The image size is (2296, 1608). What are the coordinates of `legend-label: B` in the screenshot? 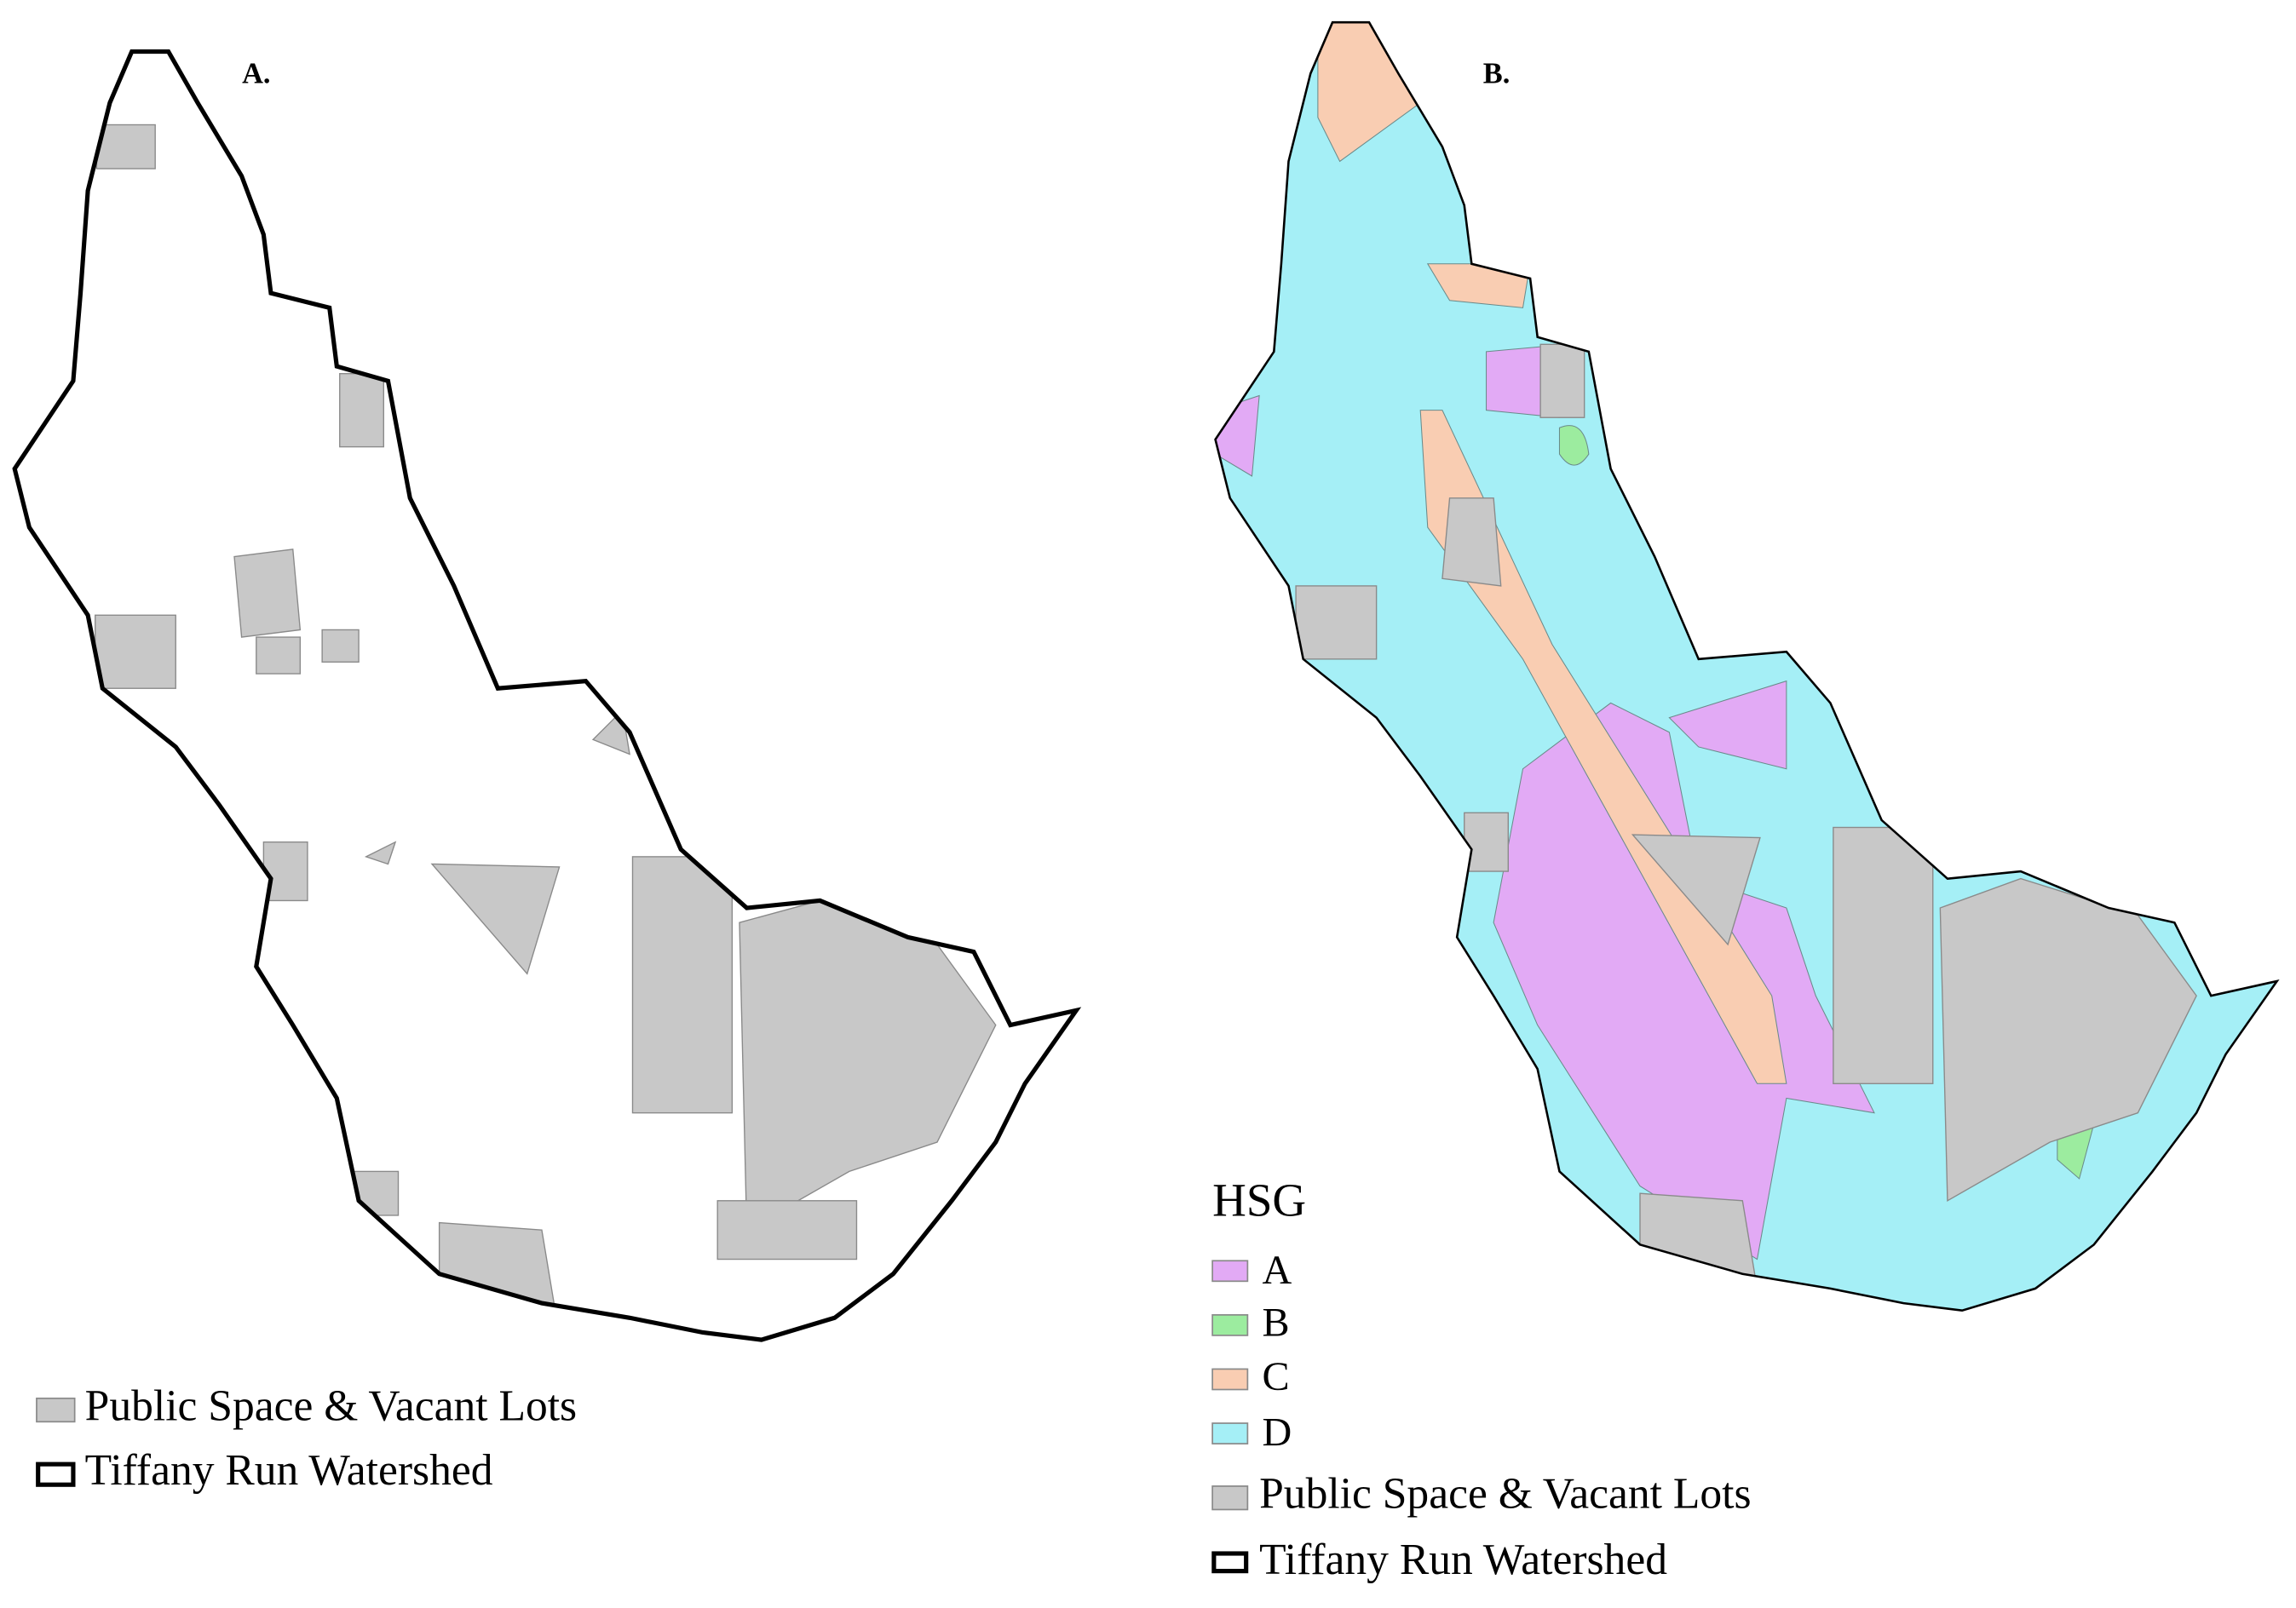 It's located at (1276, 1323).